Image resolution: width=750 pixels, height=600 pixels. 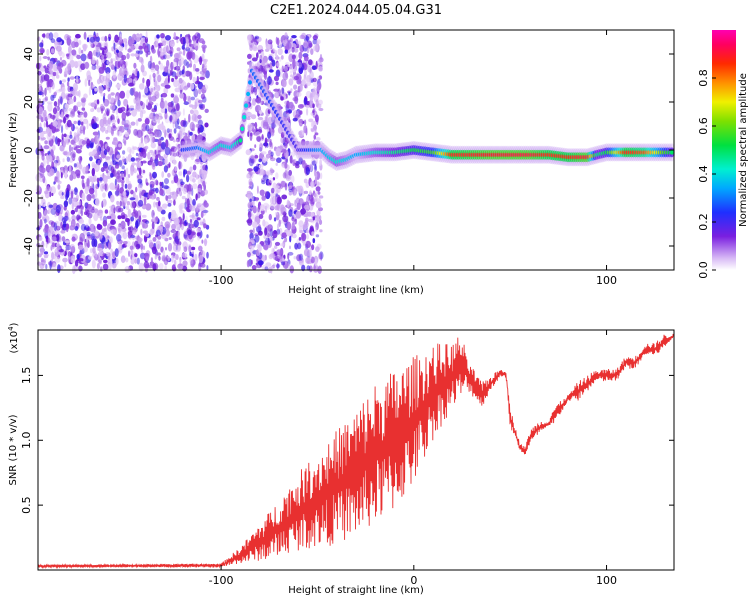 What do you see at coordinates (703, 174) in the screenshot?
I see `colorbar-tick-label: 0.4` at bounding box center [703, 174].